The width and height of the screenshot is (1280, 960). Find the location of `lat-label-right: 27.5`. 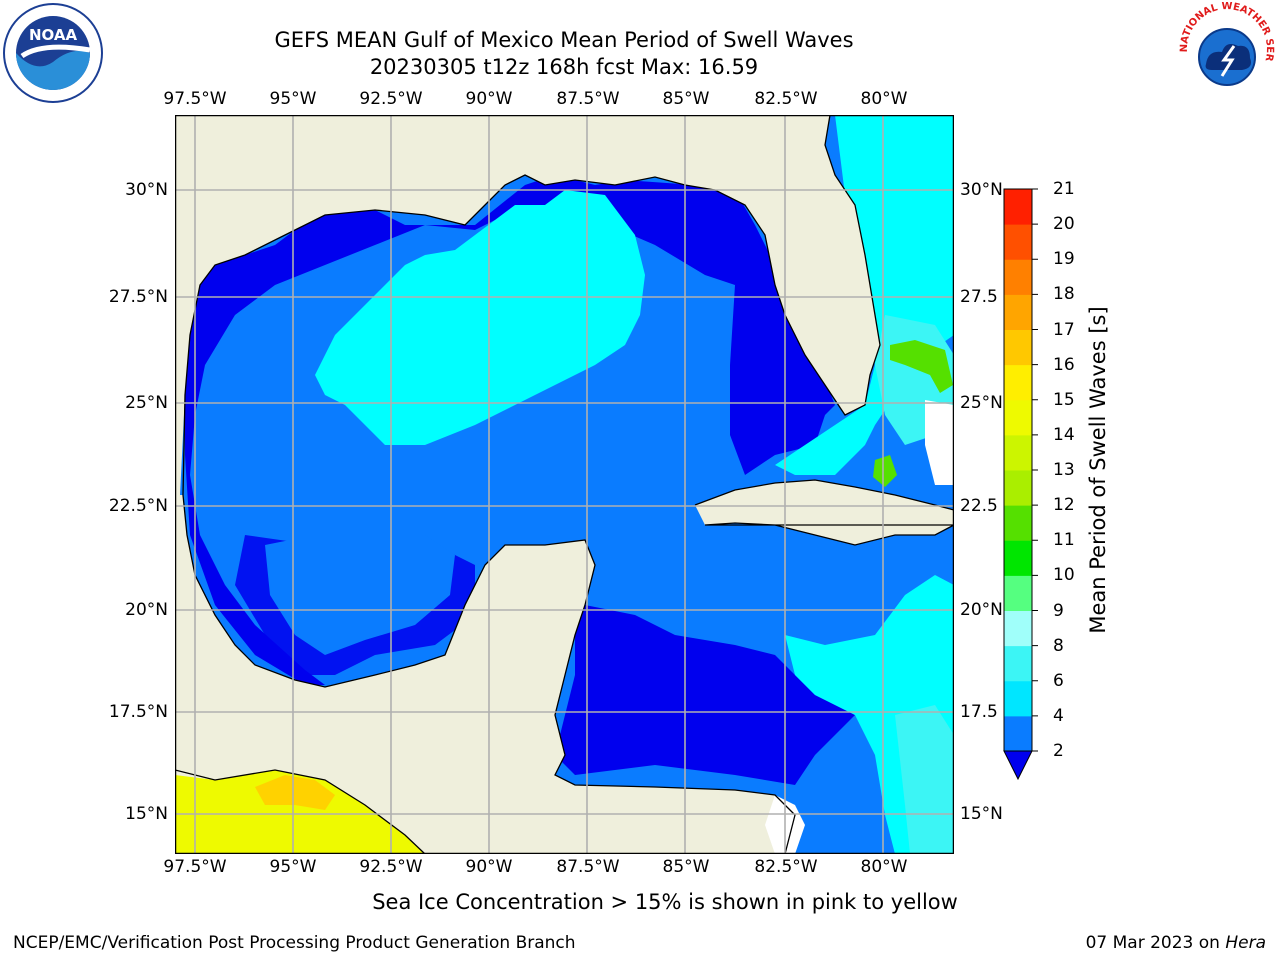

lat-label-right: 27.5 is located at coordinates (979, 297).